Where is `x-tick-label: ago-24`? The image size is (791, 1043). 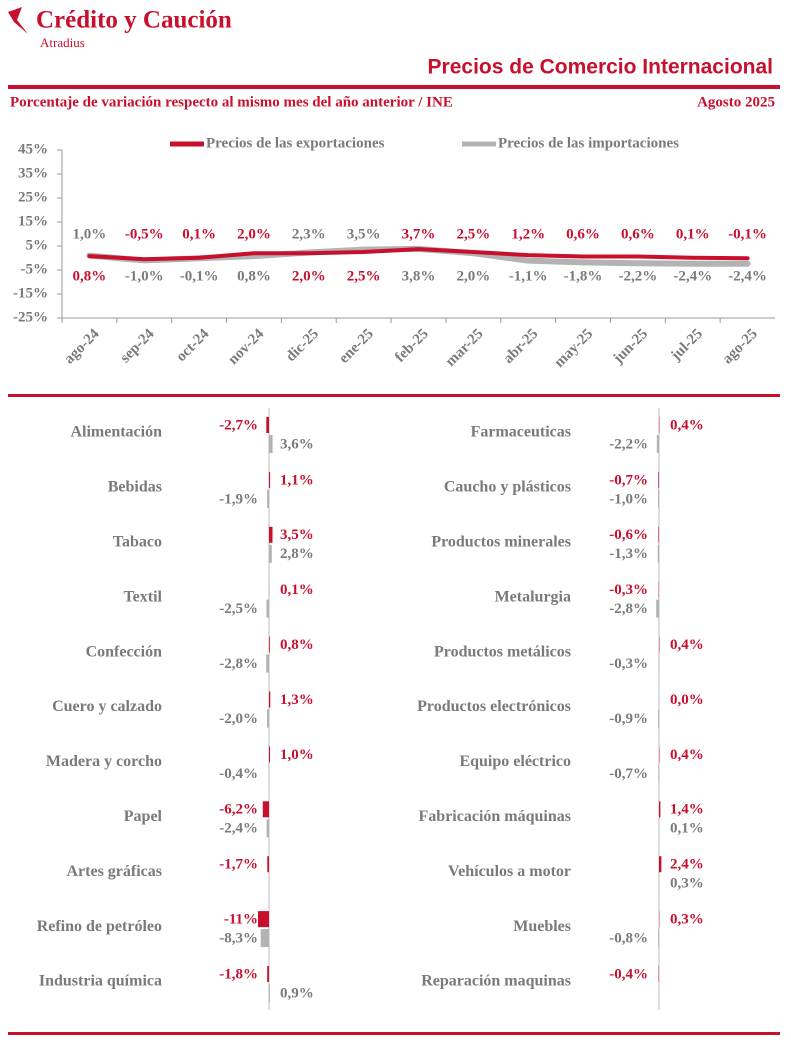 x-tick-label: ago-24 is located at coordinates (82, 347).